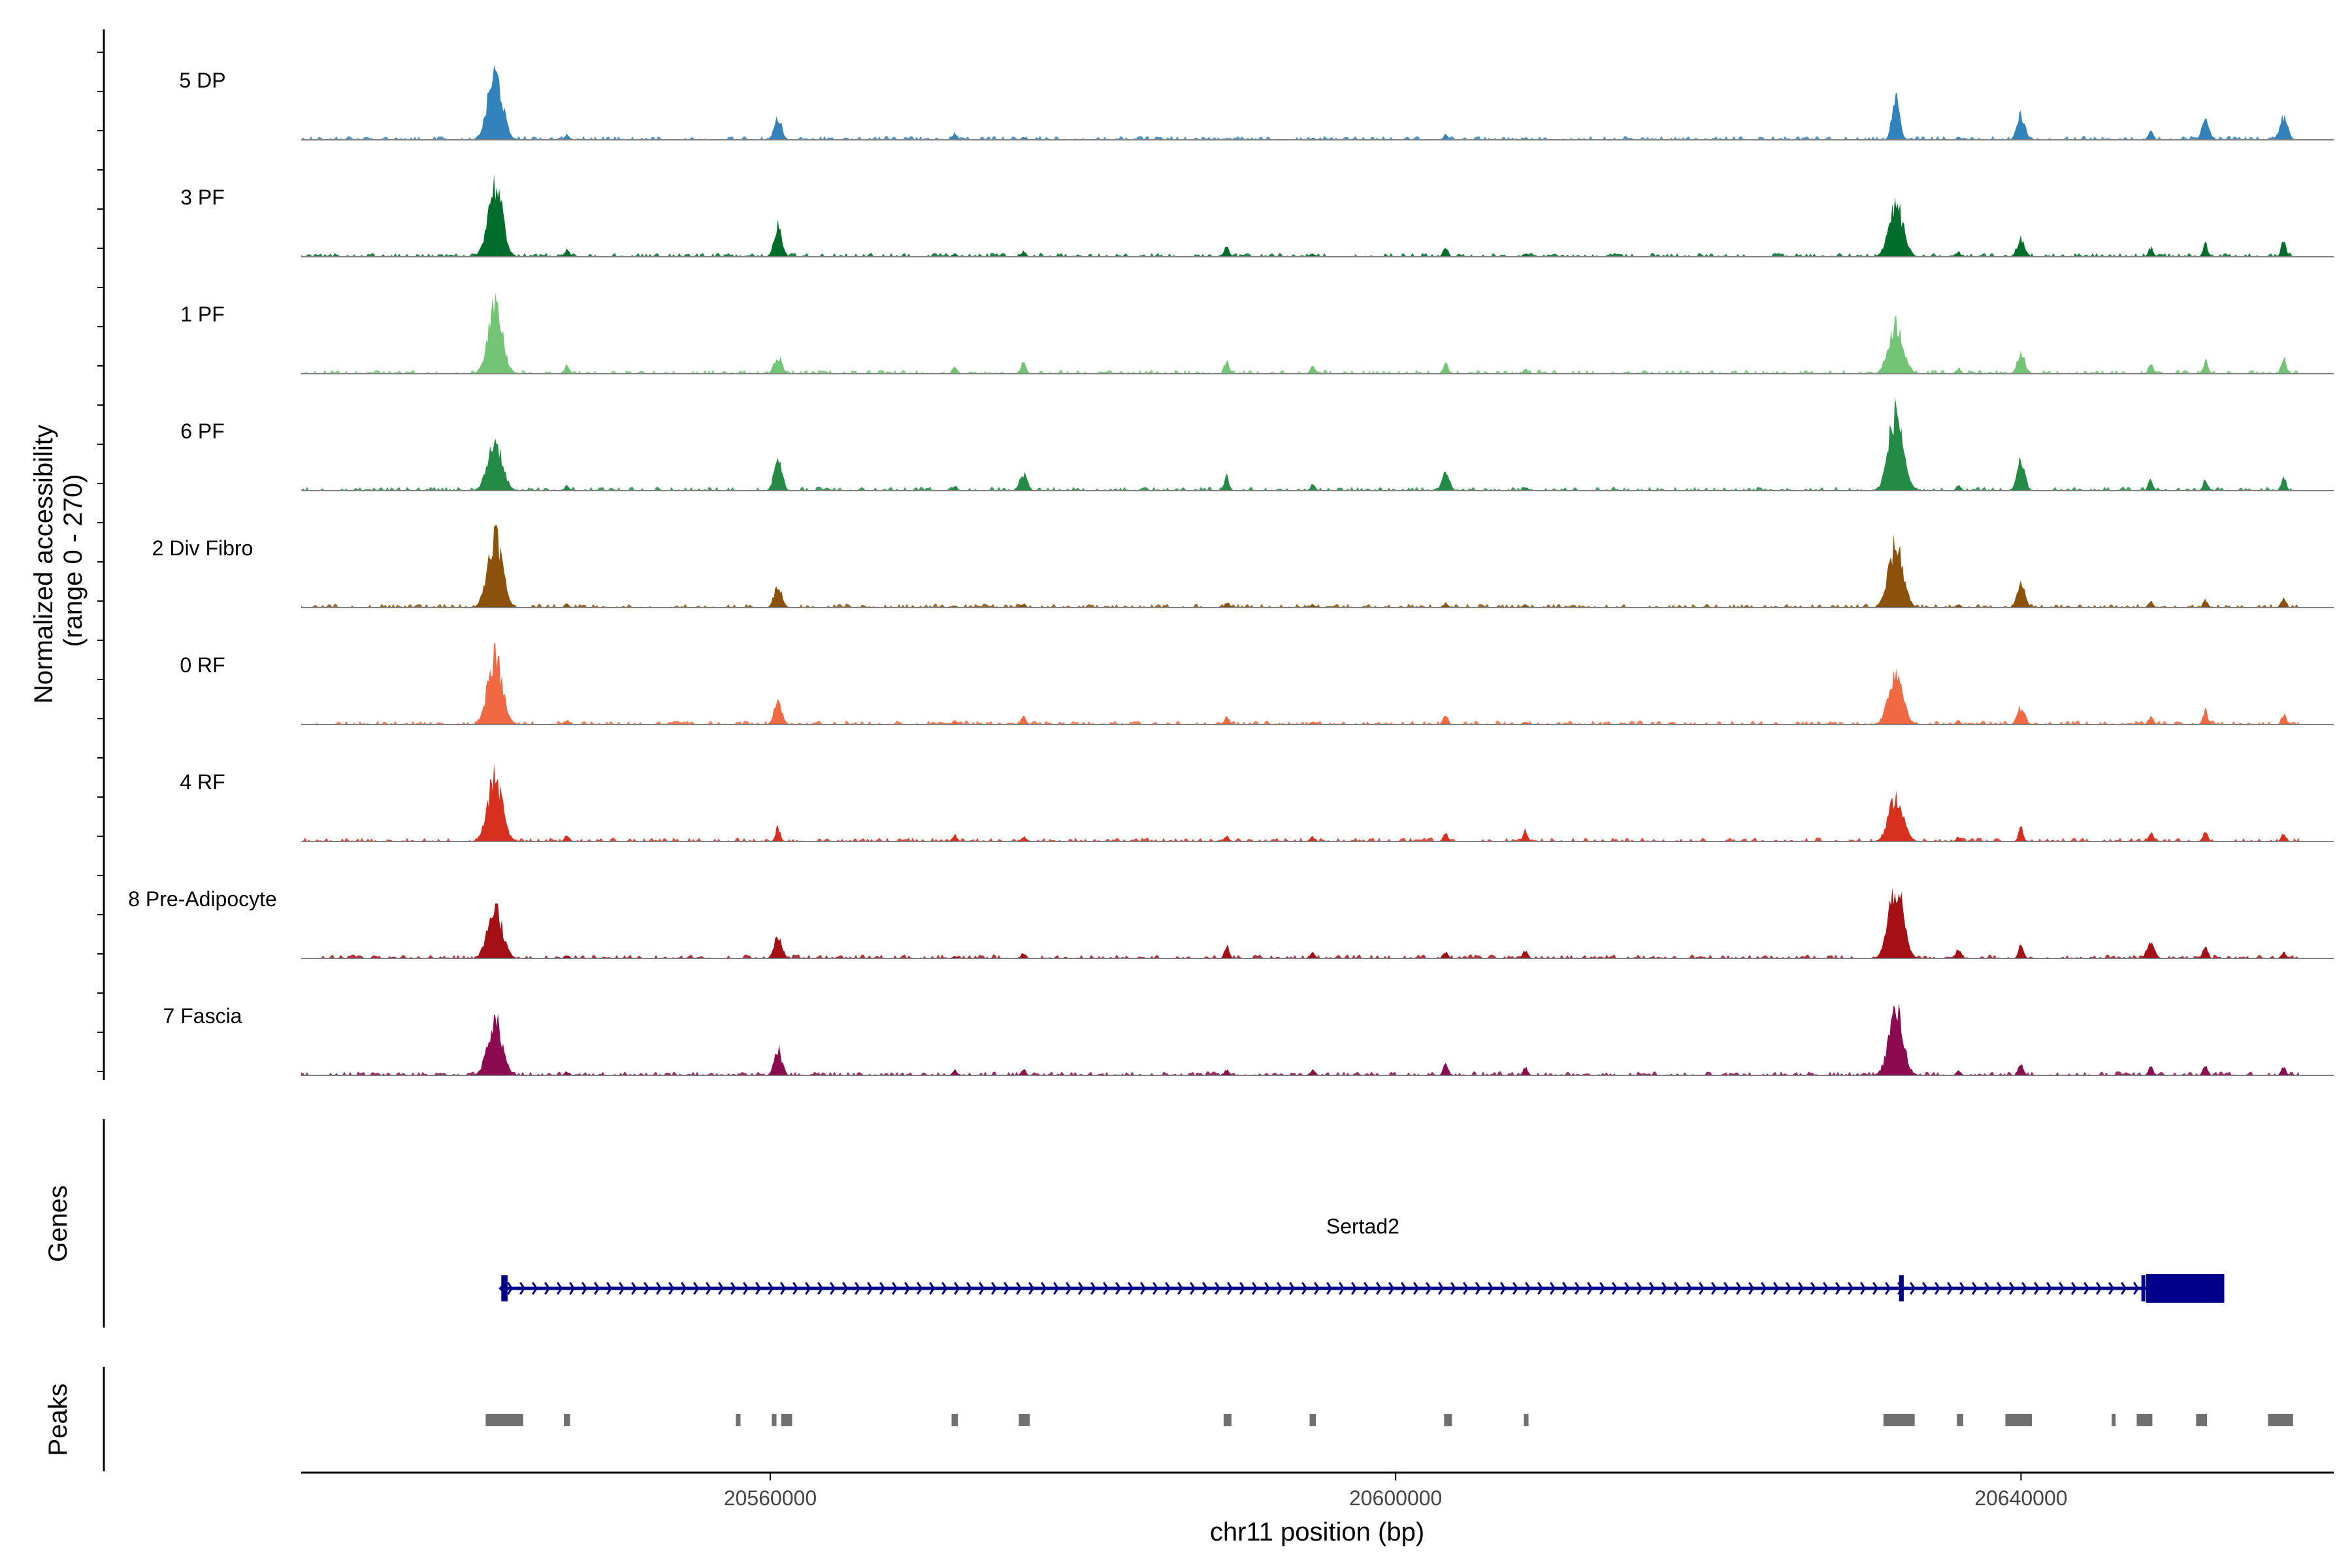 The height and width of the screenshot is (1568, 2352). I want to click on track-label: 4 RF, so click(202, 782).